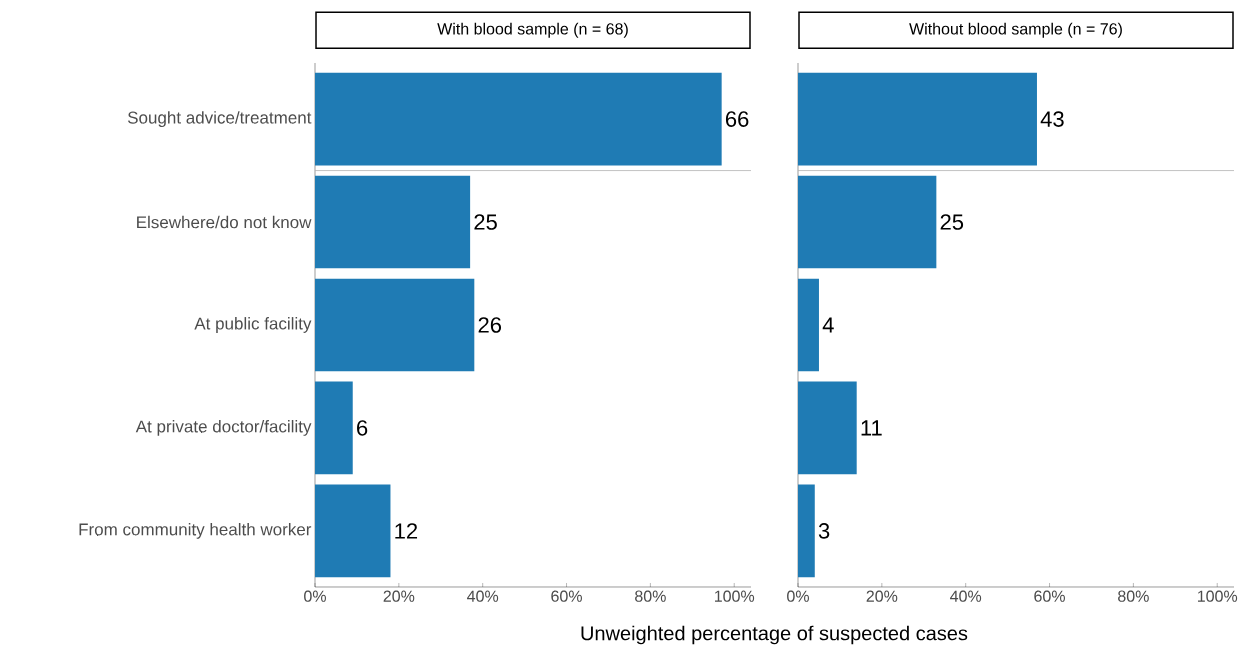 The height and width of the screenshot is (653, 1242). What do you see at coordinates (219, 119) in the screenshot?
I see `y-tick-label: Sought advice/treatment` at bounding box center [219, 119].